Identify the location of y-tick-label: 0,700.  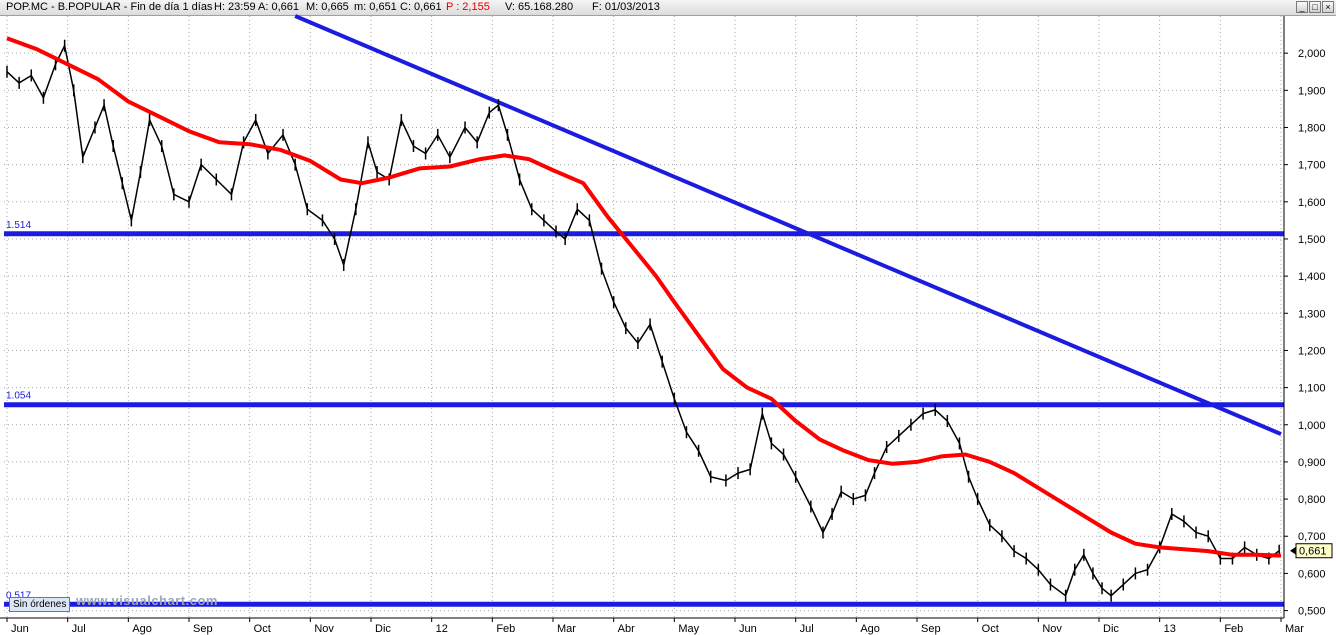
(1312, 537).